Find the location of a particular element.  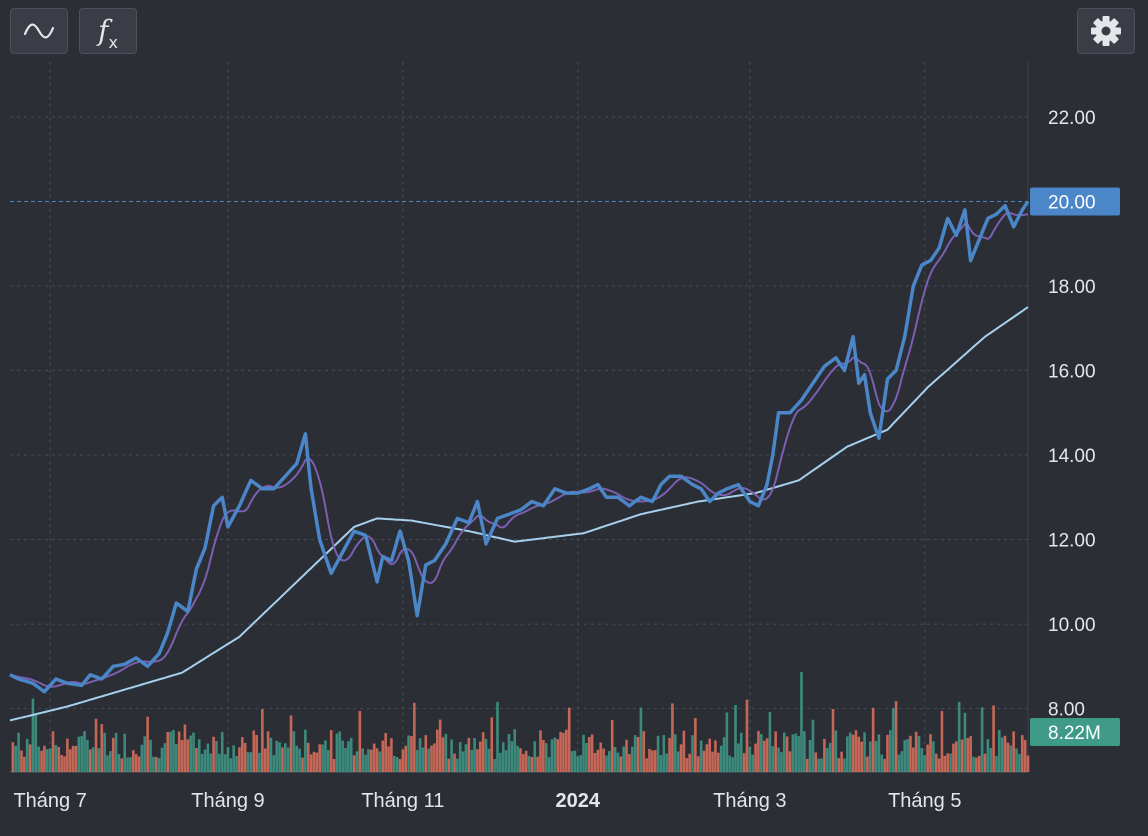

axis-badges: 20.00 8.22M is located at coordinates (1075, 466).